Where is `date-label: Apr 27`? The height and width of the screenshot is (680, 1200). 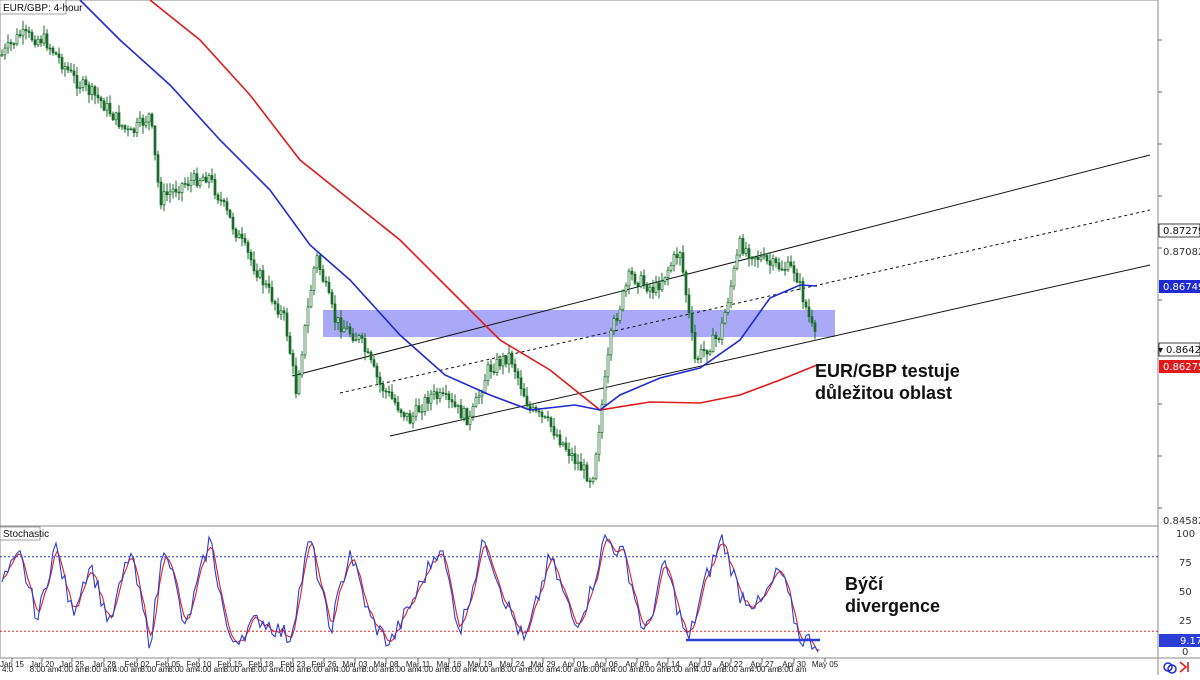 date-label: Apr 27 is located at coordinates (762, 664).